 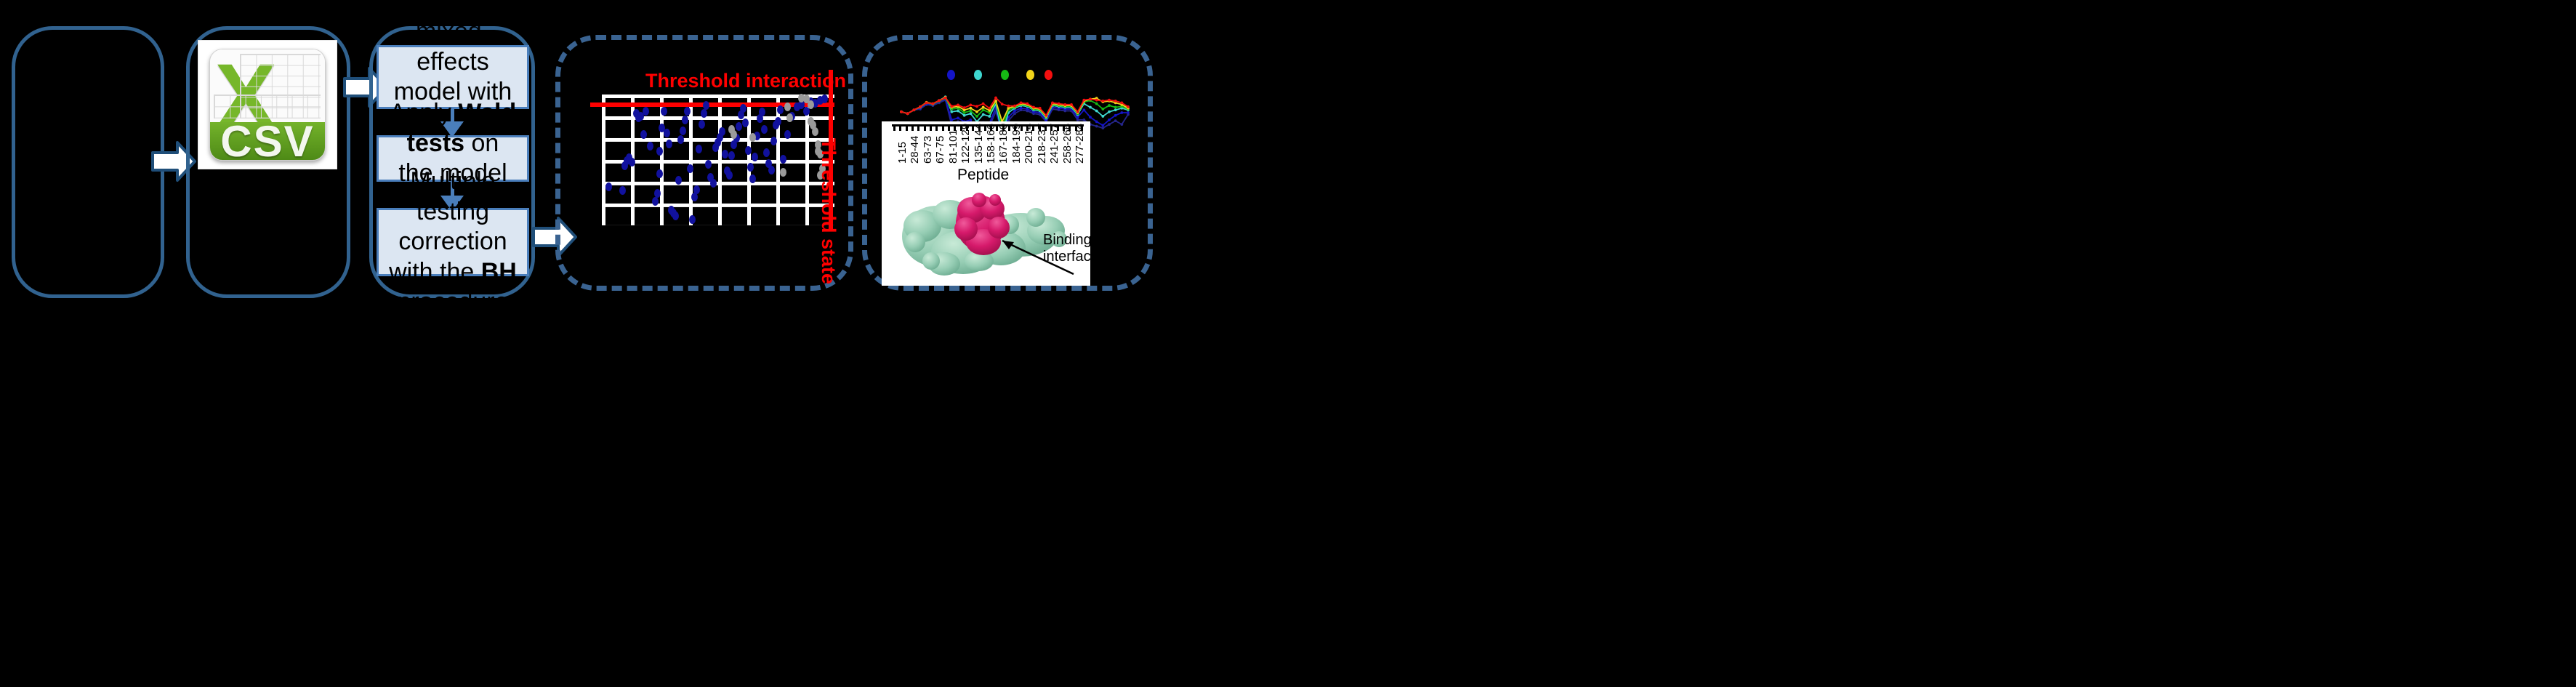 I want to click on csv-grid-lower, so click(x=267, y=107).